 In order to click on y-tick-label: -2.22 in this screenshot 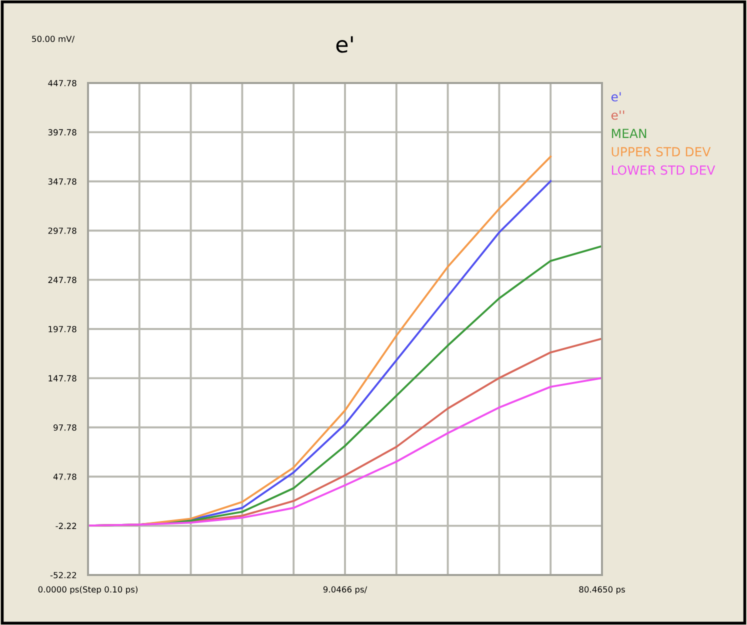, I will do `click(66, 525)`.